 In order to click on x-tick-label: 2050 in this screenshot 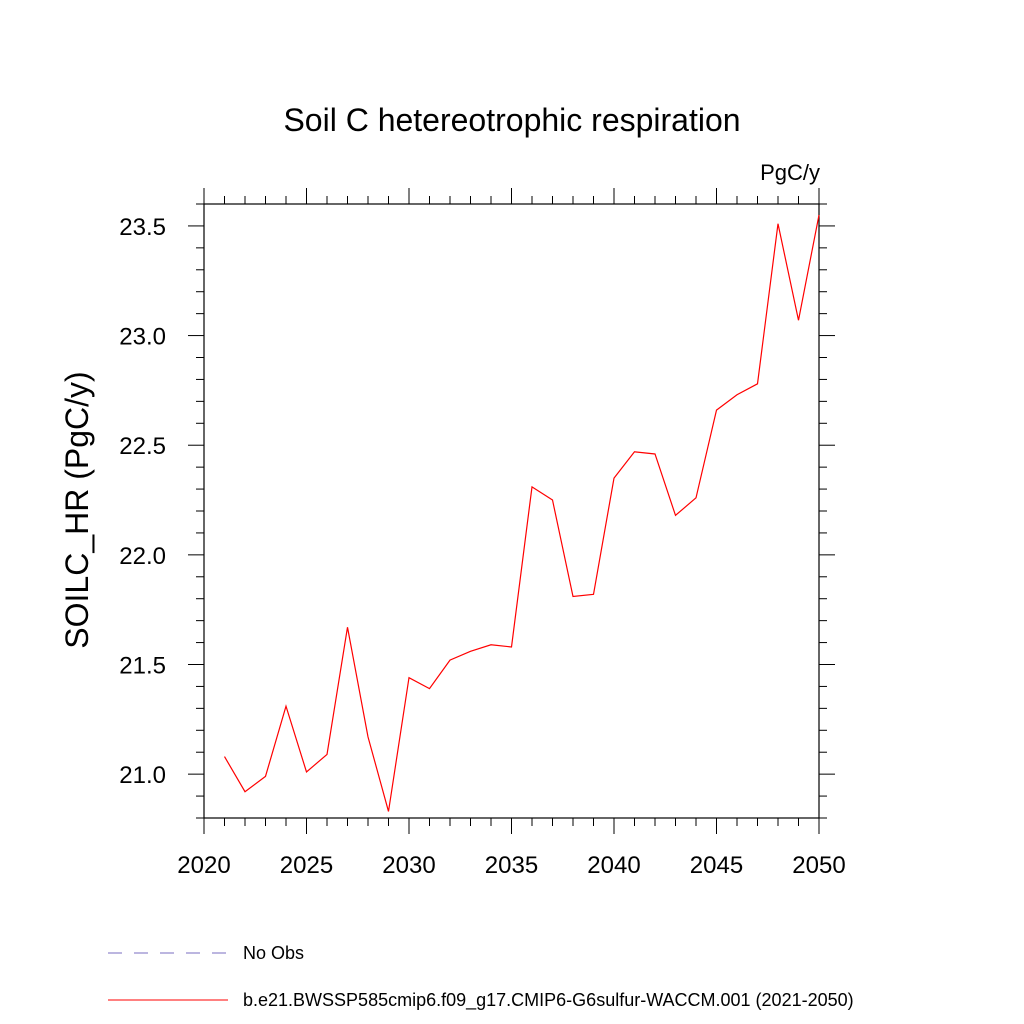, I will do `click(818, 865)`.